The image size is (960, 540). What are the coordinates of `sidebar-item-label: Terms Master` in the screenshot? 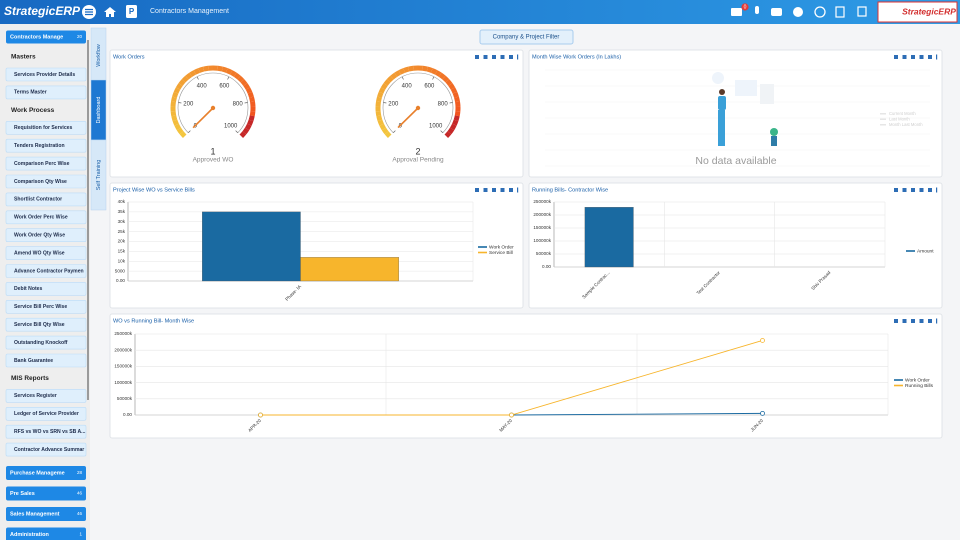 It's located at (30, 93).